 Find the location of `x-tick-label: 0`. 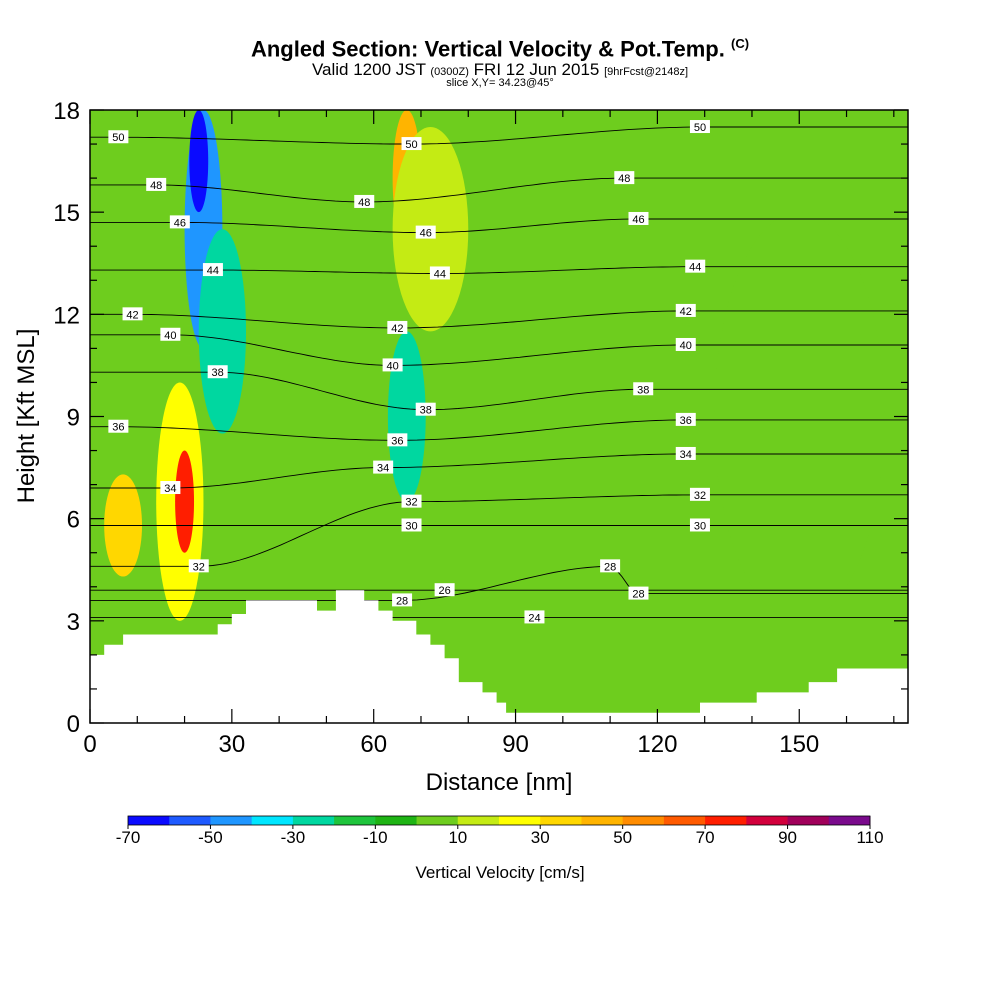

x-tick-label: 0 is located at coordinates (89, 744).